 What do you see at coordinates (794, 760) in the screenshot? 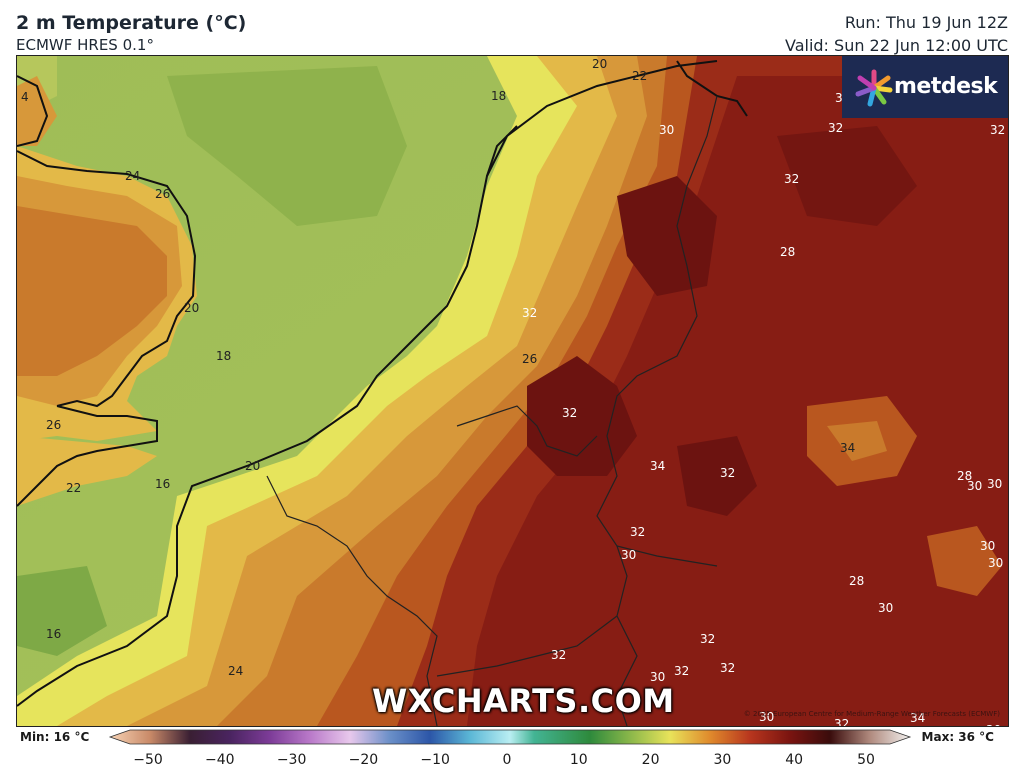
I see `colorbar-tick: 40` at bounding box center [794, 760].